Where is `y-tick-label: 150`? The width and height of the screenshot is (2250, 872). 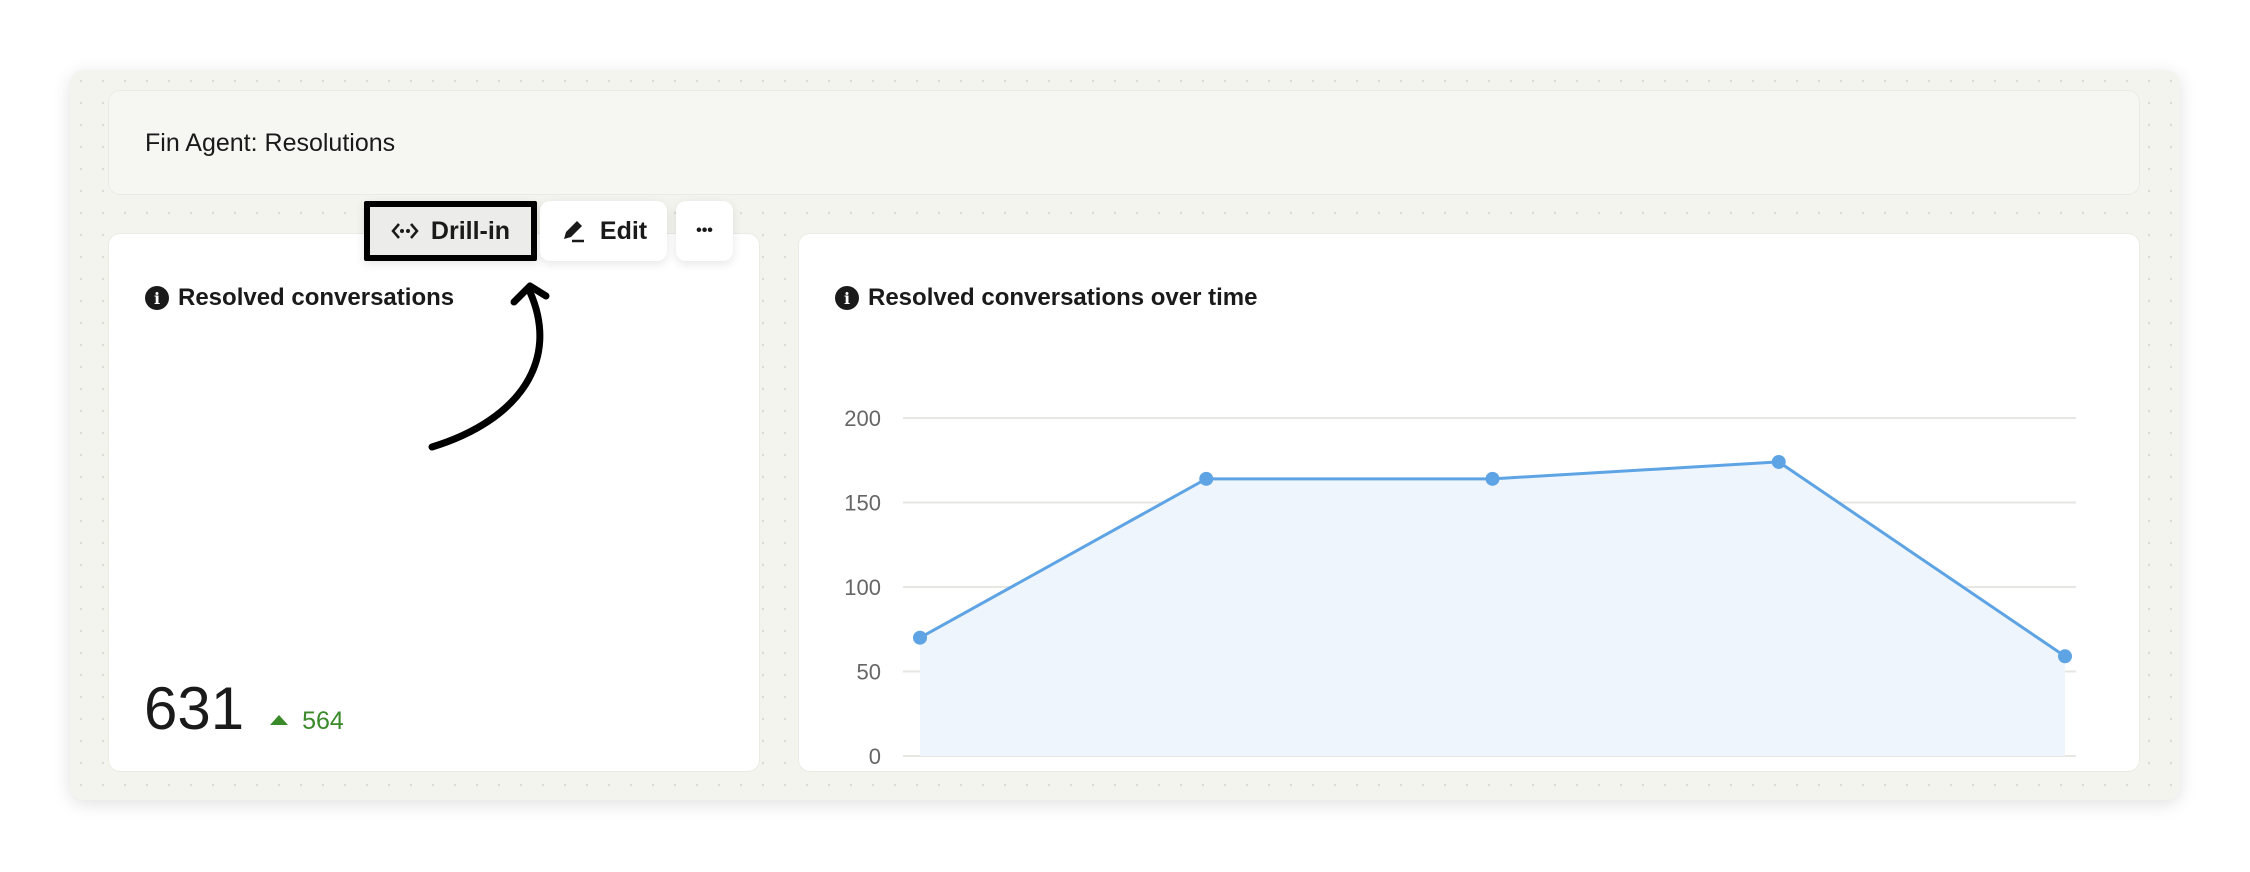 y-tick-label: 150 is located at coordinates (862, 503).